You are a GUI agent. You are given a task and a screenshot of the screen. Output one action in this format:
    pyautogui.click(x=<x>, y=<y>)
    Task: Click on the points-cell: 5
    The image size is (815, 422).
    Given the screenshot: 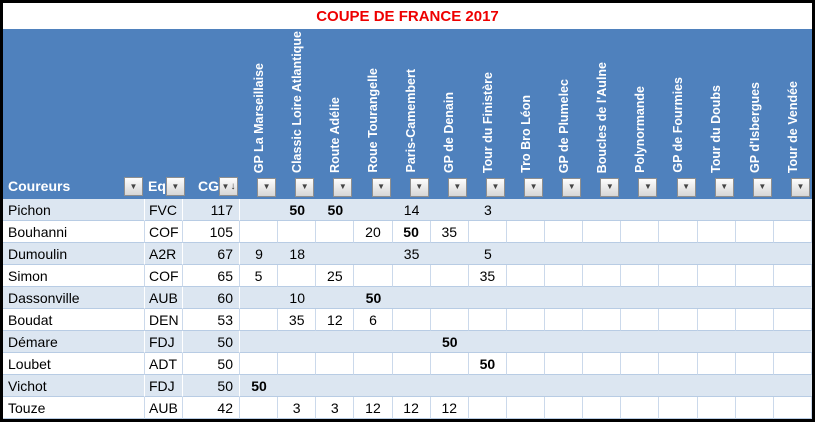 What is the action you would take?
    pyautogui.click(x=487, y=254)
    